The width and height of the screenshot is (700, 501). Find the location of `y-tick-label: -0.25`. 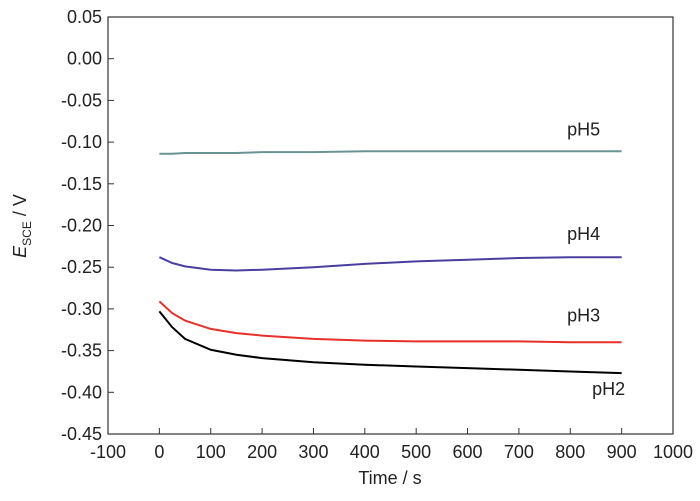

y-tick-label: -0.25 is located at coordinates (81, 267).